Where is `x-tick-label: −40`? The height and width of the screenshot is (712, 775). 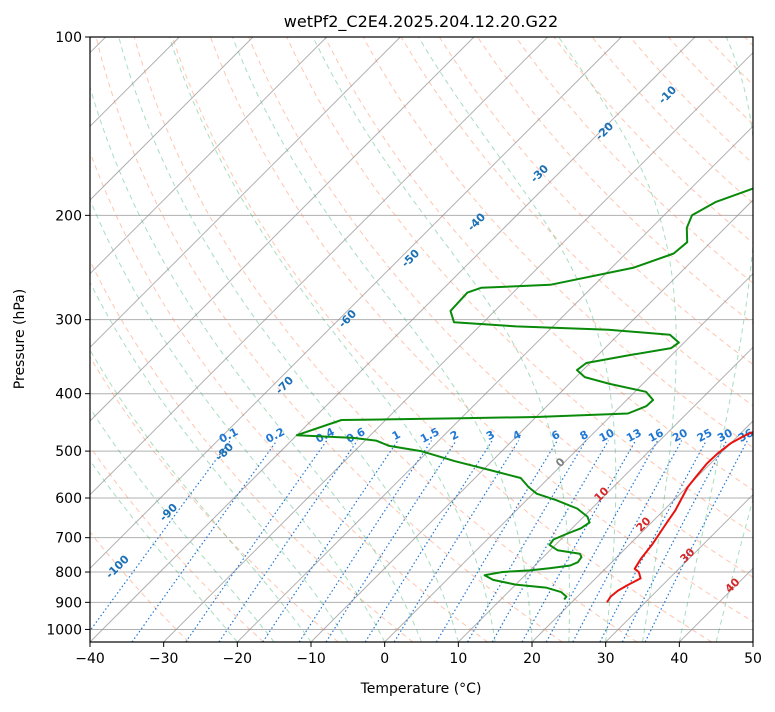 x-tick-label: −40 is located at coordinates (90, 659).